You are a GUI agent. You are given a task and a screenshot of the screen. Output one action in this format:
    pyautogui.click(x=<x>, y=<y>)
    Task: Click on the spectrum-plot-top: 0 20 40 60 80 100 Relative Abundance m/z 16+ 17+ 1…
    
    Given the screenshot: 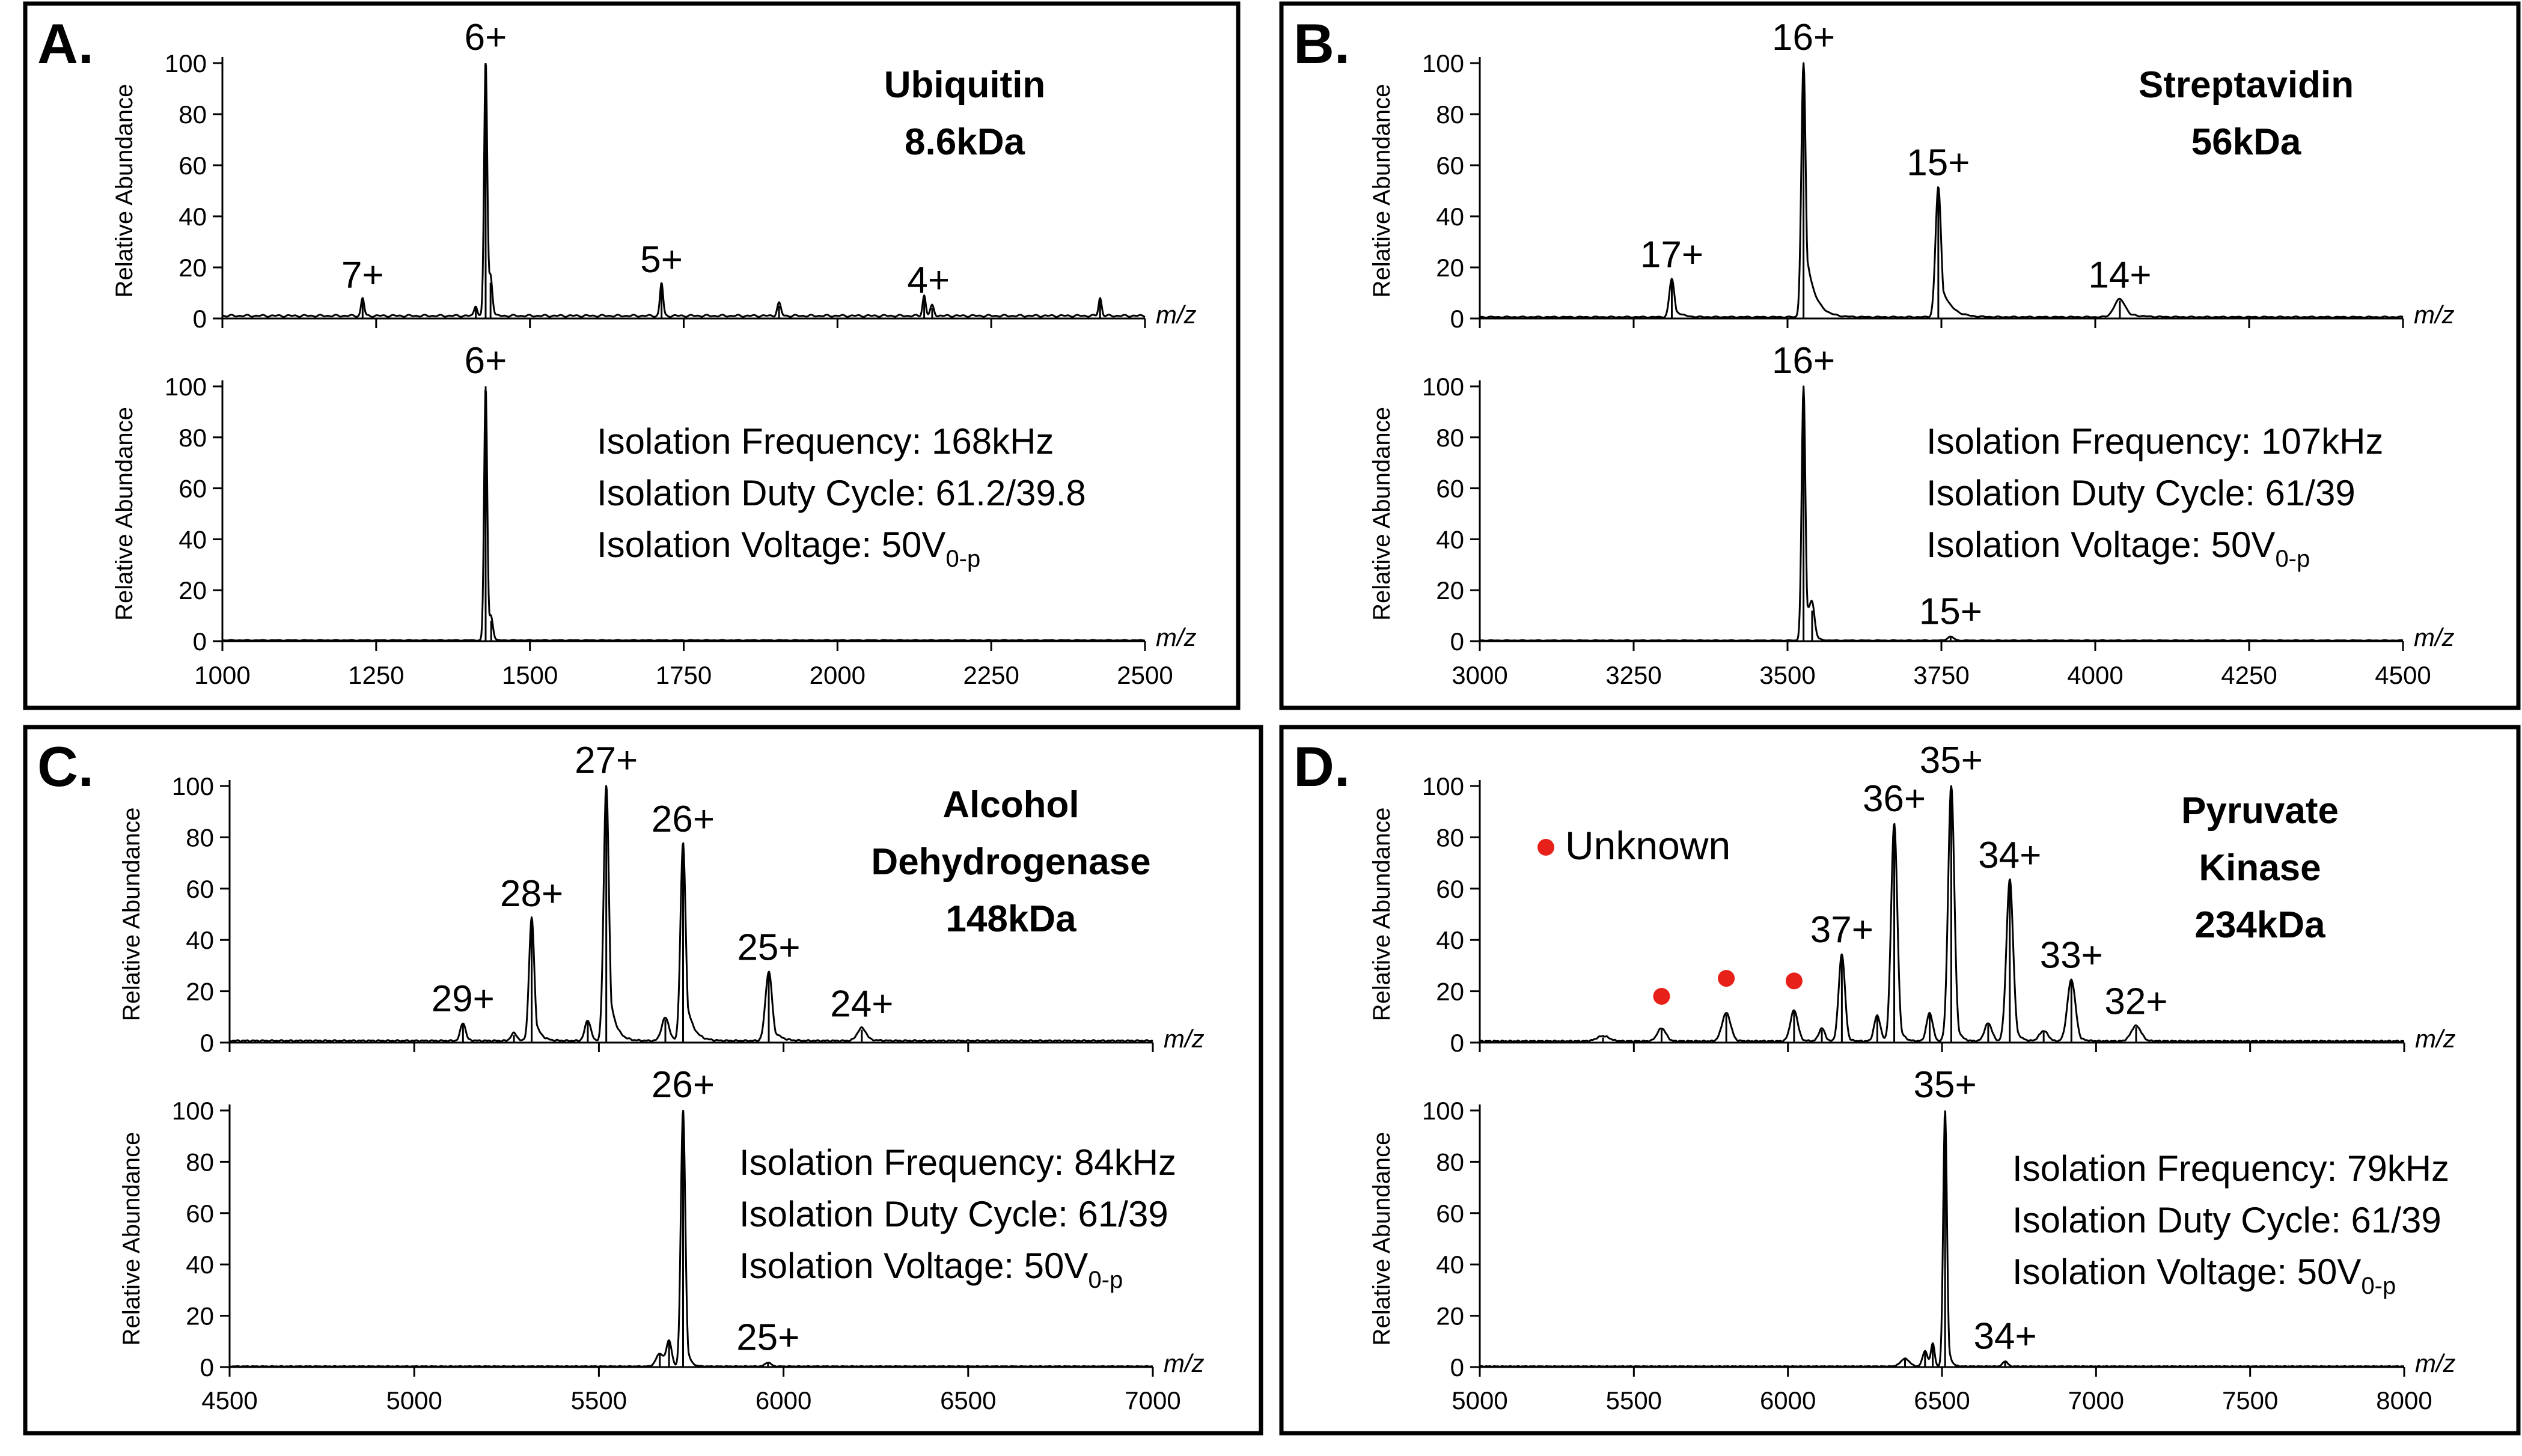 What is the action you would take?
    pyautogui.click(x=1912, y=175)
    